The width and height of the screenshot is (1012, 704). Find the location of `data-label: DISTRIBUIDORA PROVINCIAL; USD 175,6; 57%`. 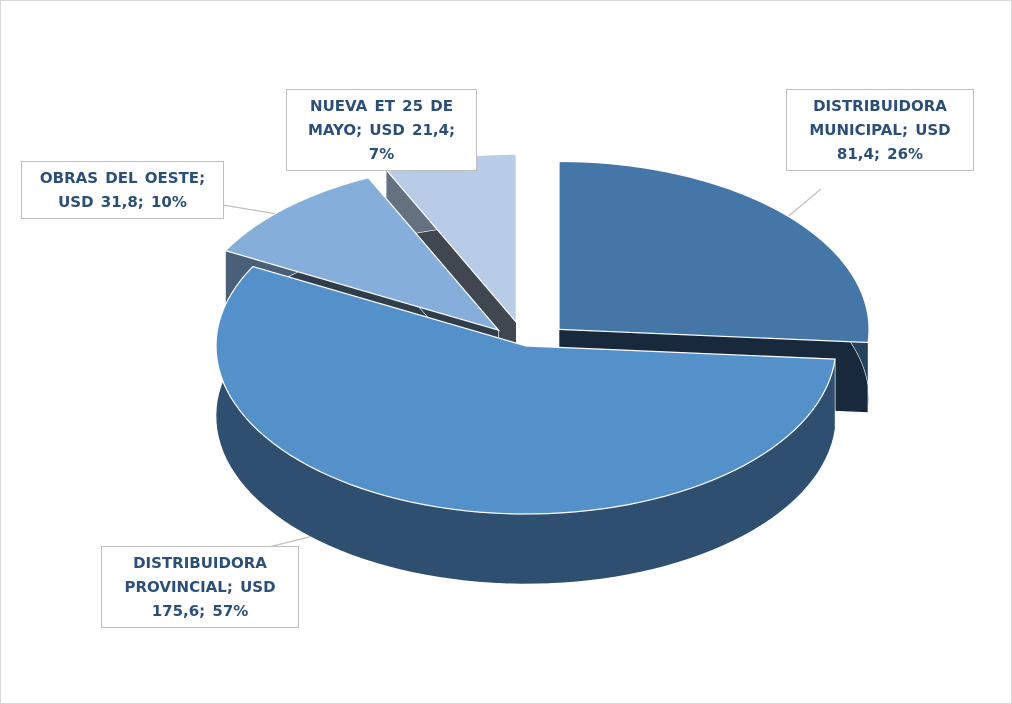

data-label: DISTRIBUIDORA PROVINCIAL; USD 175,6; 57% is located at coordinates (200, 587).